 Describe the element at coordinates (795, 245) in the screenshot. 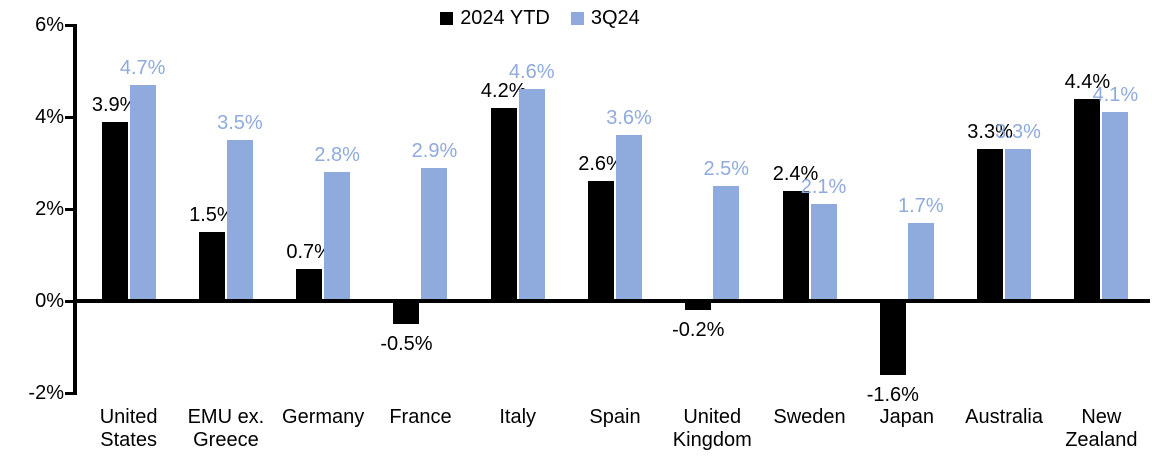

I see `bar-2024-ytd-sweden` at that location.